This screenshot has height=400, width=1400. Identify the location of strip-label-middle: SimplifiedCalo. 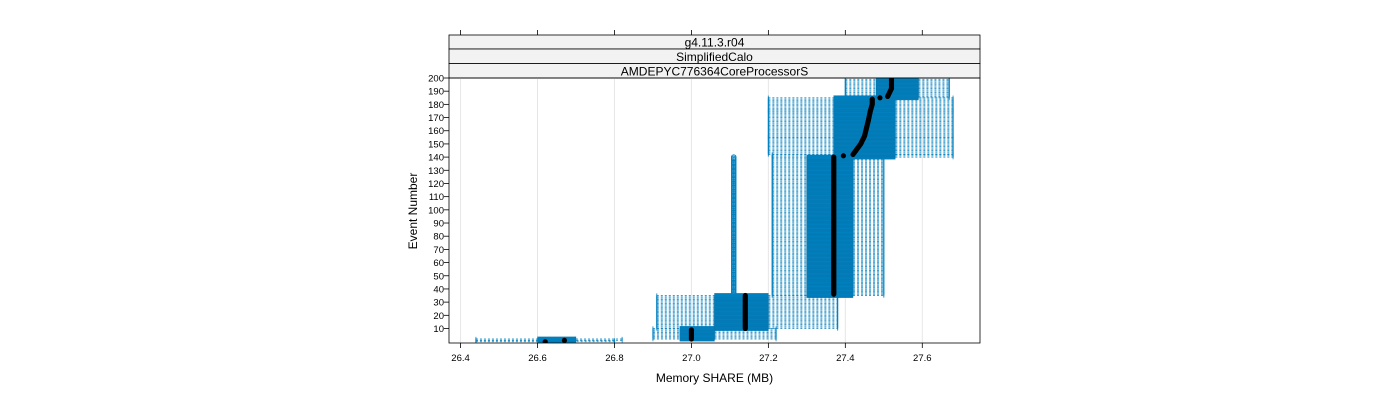
(714, 57).